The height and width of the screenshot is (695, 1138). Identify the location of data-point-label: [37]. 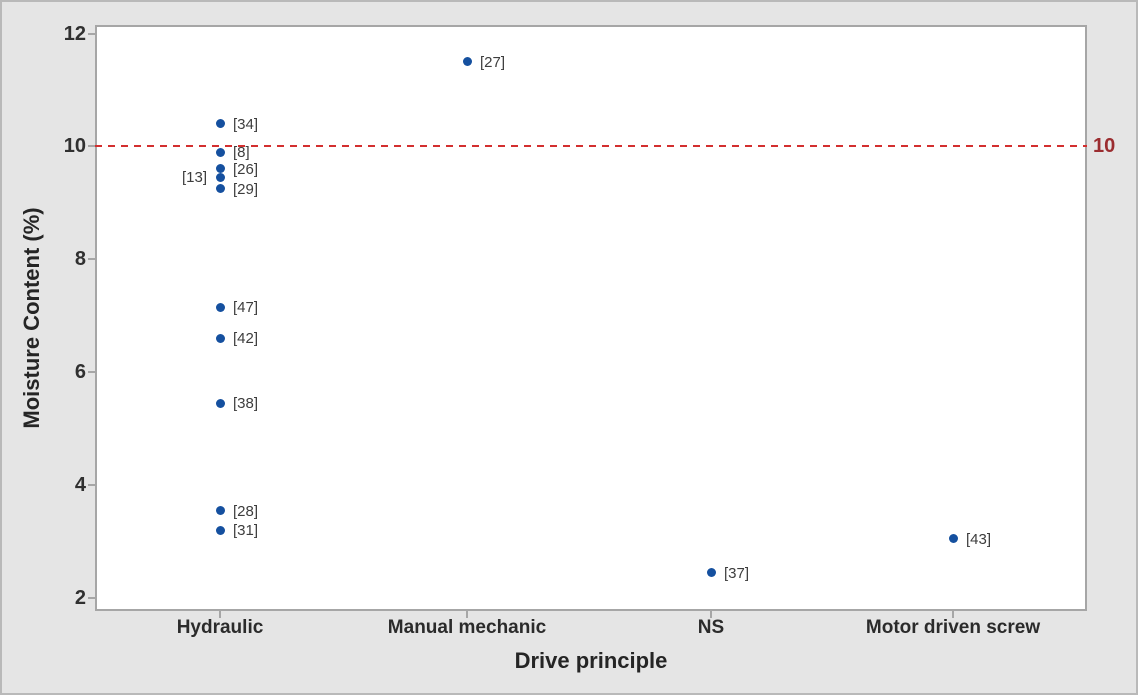
(737, 573).